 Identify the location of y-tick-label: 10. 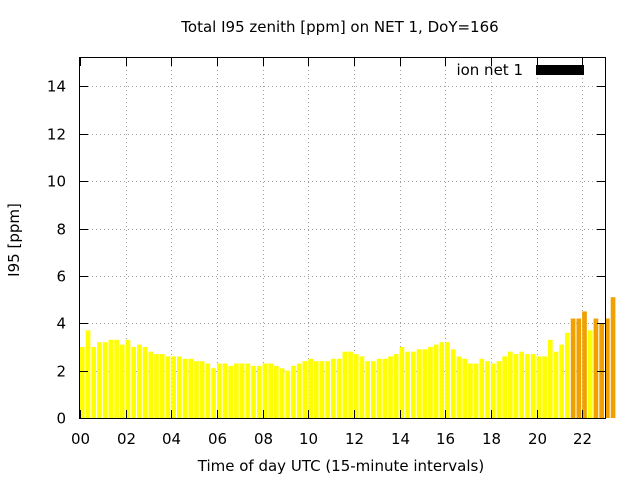
(56, 182).